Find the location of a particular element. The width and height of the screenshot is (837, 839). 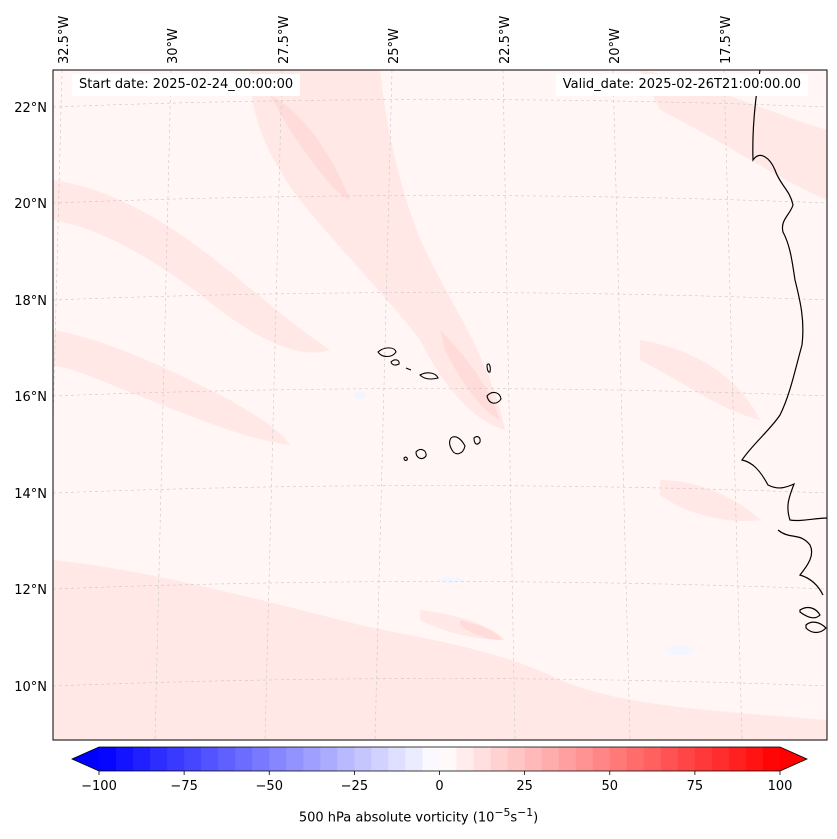

latitude-labels: 22°N 20°N 18°N 16°N 14°N 12°N 10°N is located at coordinates (30, 398).